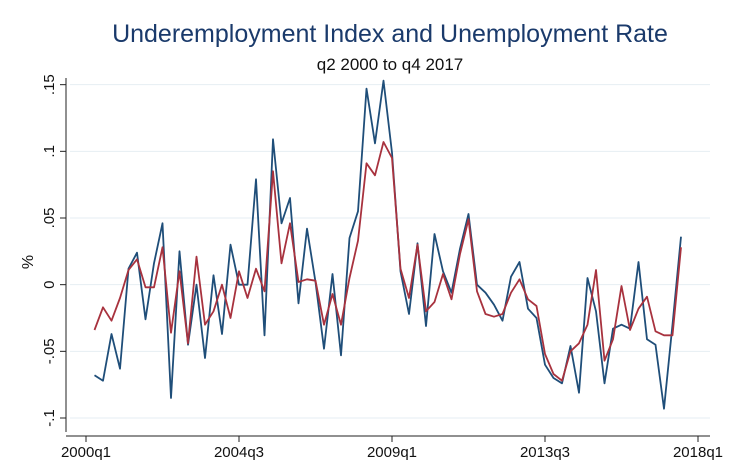 The image size is (729, 464). What do you see at coordinates (49, 284) in the screenshot?
I see `y-tick-label: 0` at bounding box center [49, 284].